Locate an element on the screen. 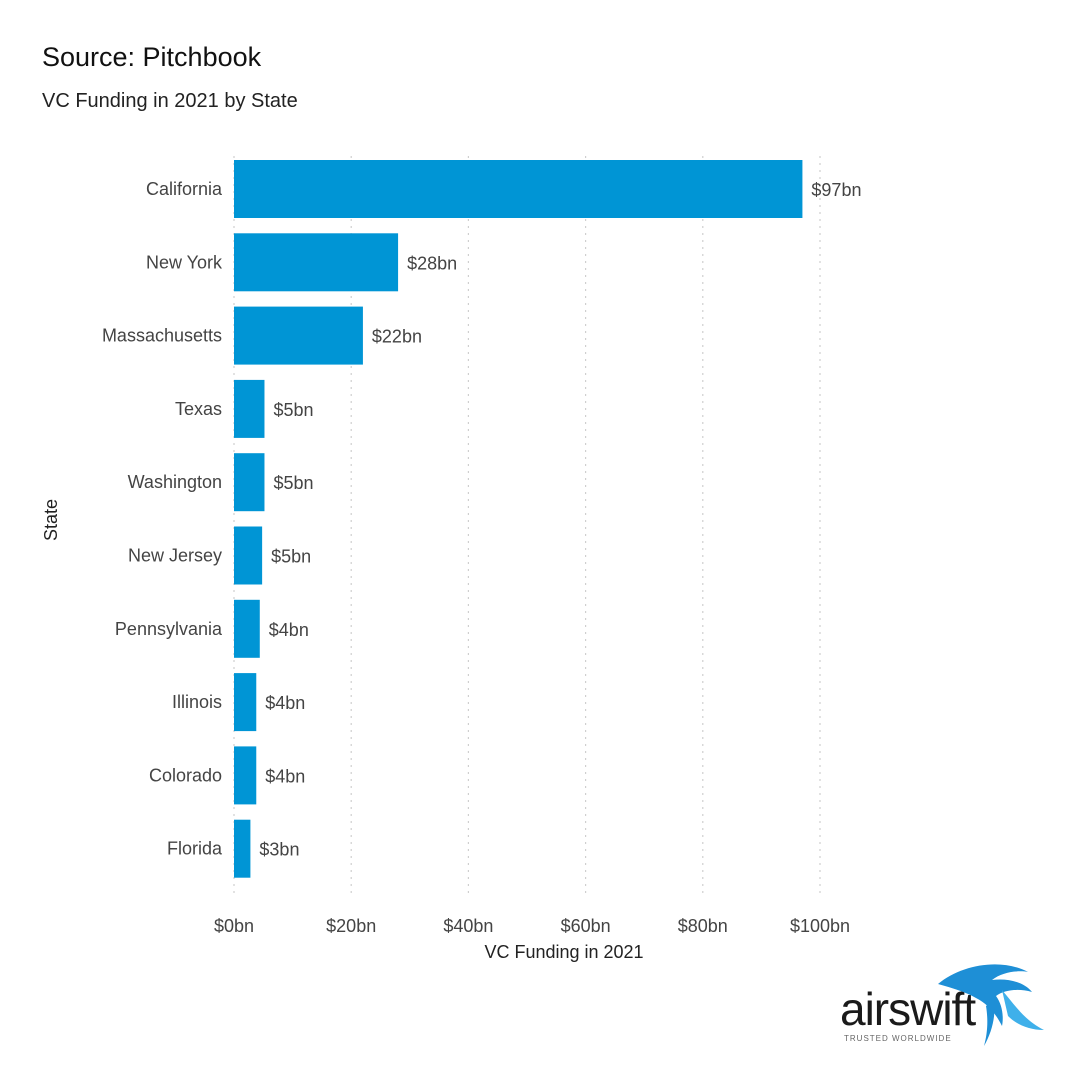 The width and height of the screenshot is (1080, 1080). category-label: Colorado is located at coordinates (185, 775).